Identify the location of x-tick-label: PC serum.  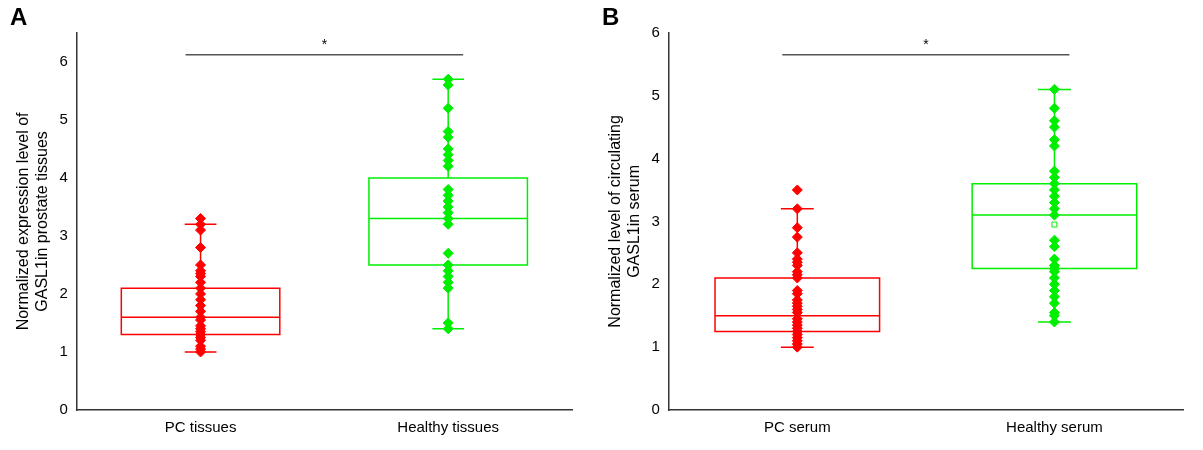
(797, 427).